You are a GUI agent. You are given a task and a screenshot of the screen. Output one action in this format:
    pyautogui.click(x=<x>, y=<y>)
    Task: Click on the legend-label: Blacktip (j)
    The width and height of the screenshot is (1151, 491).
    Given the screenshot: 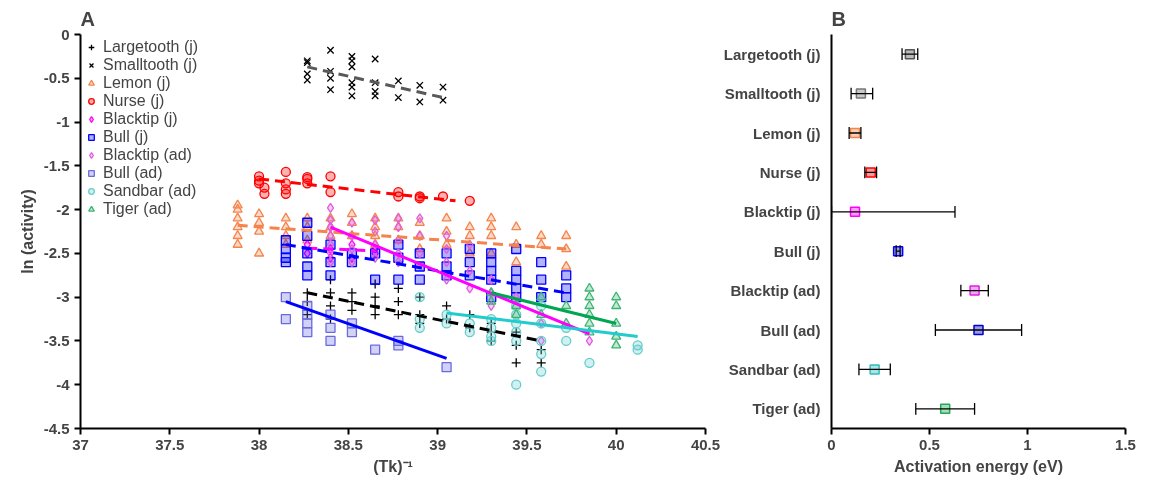 What is the action you would take?
    pyautogui.click(x=140, y=119)
    